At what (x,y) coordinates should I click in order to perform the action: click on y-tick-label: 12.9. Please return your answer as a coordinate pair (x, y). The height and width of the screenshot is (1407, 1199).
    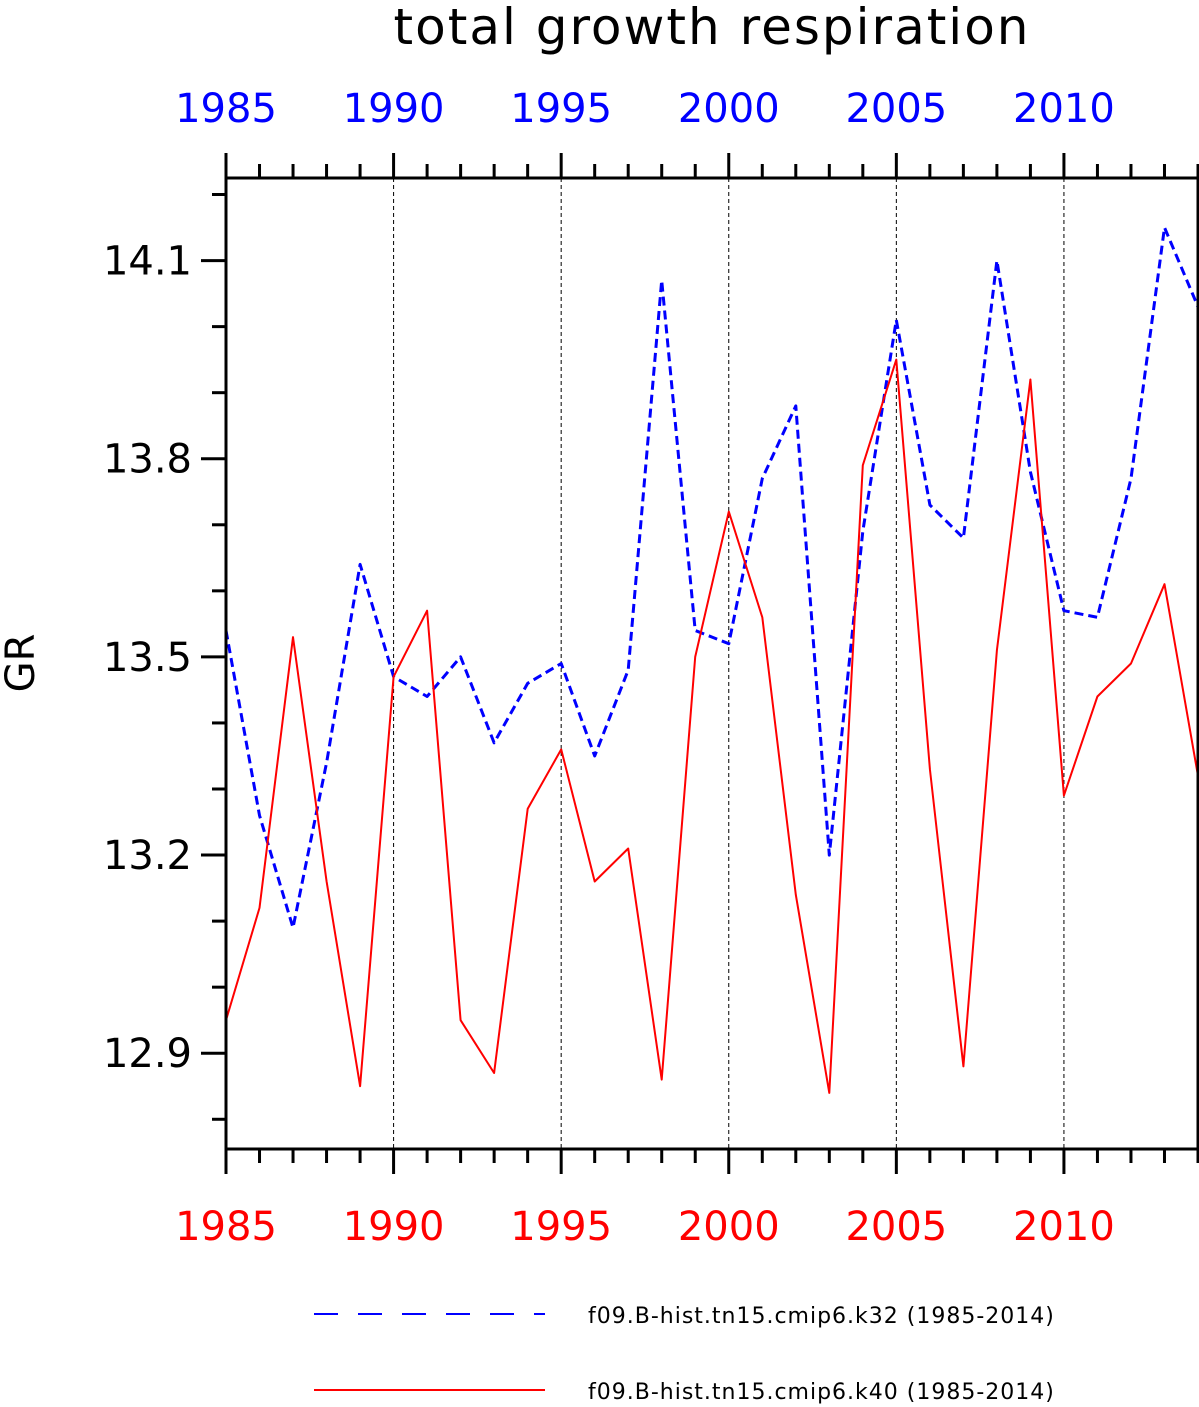
    Looking at the image, I should click on (147, 1054).